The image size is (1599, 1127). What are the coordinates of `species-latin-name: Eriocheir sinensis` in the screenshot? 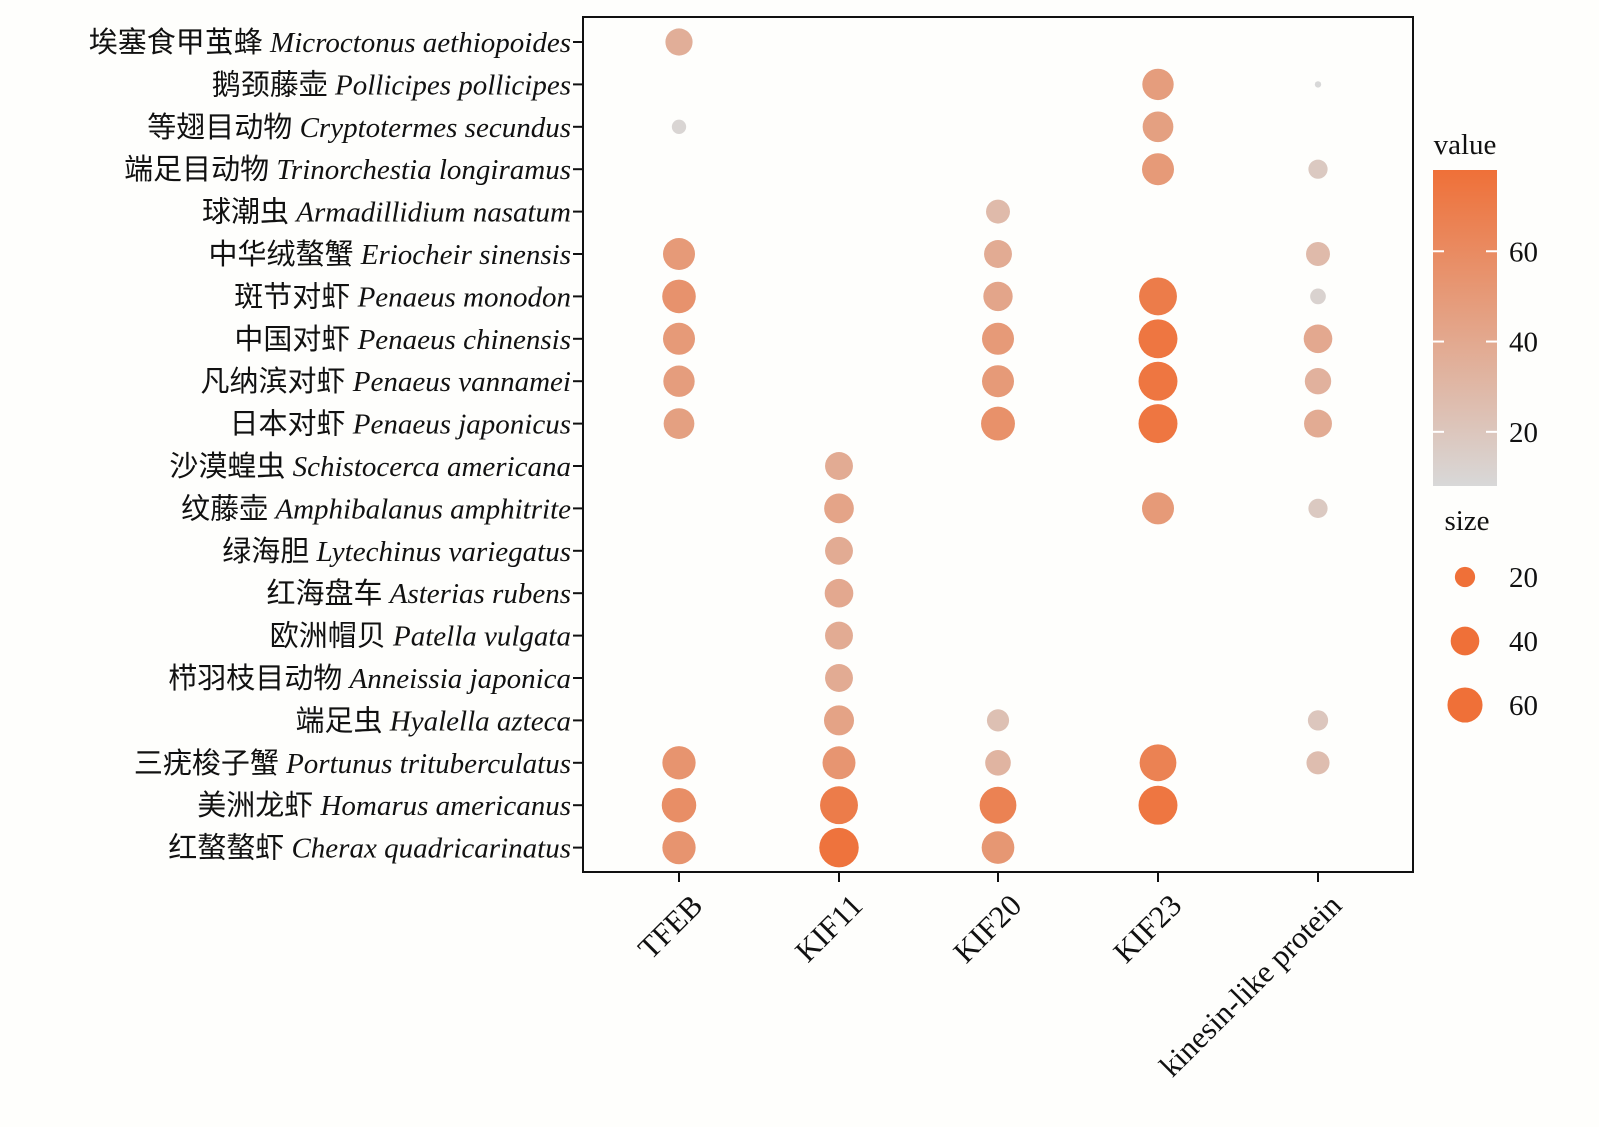 It's located at (465, 255).